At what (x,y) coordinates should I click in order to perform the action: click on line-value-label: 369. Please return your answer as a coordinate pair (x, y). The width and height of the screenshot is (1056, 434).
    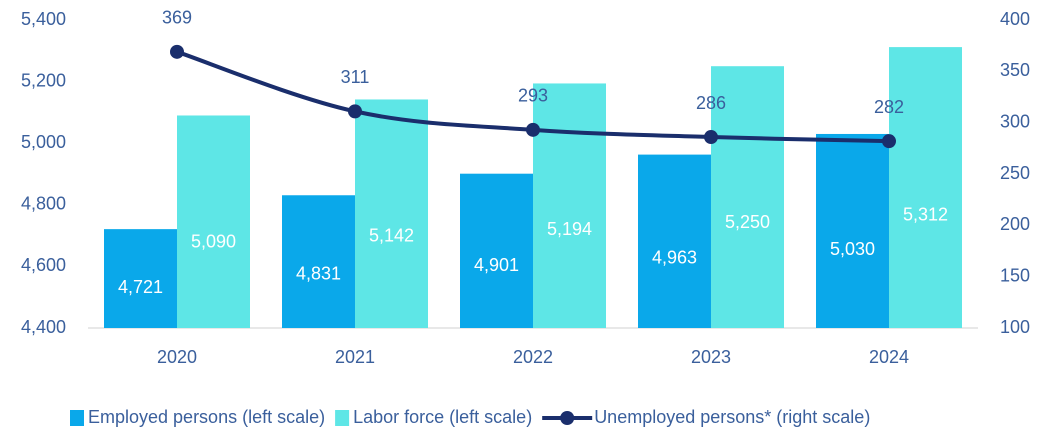
    Looking at the image, I should click on (177, 18).